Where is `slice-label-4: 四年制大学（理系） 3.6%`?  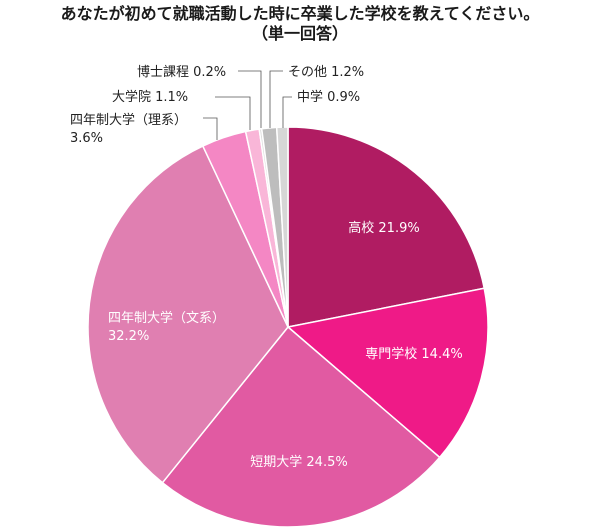
slice-label-4: 四年制大学（理系） 3.6% is located at coordinates (128, 129).